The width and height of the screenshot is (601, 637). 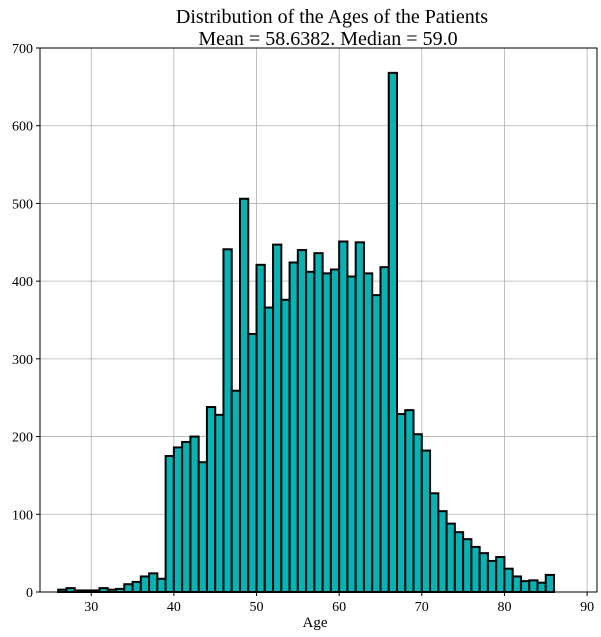 I want to click on y-tick-label: 600, so click(x=22, y=127).